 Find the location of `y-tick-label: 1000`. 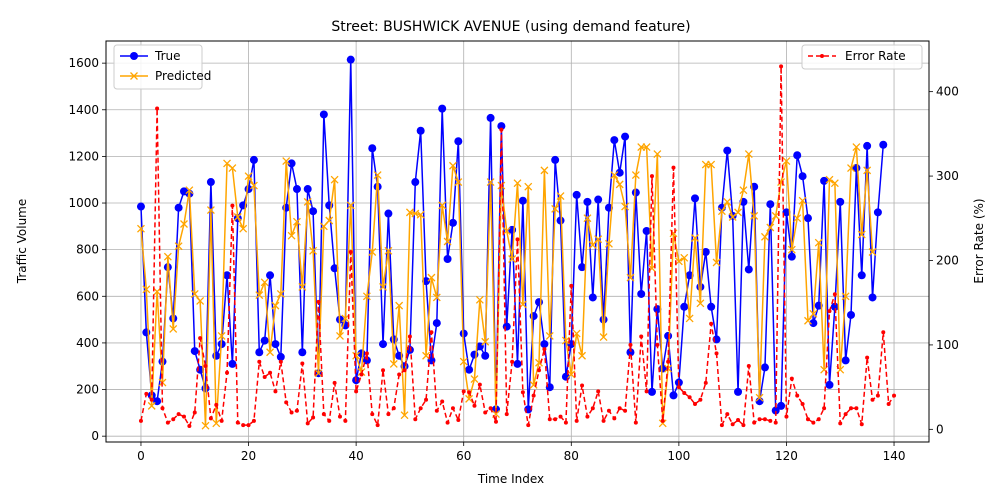

y-tick-label: 1000 is located at coordinates (83, 203).